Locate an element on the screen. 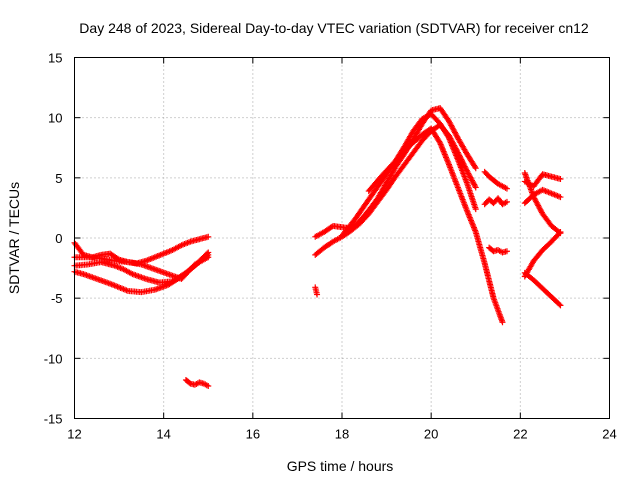 This screenshot has height=480, width=640. y-tick-label: -15 is located at coordinates (53, 419).